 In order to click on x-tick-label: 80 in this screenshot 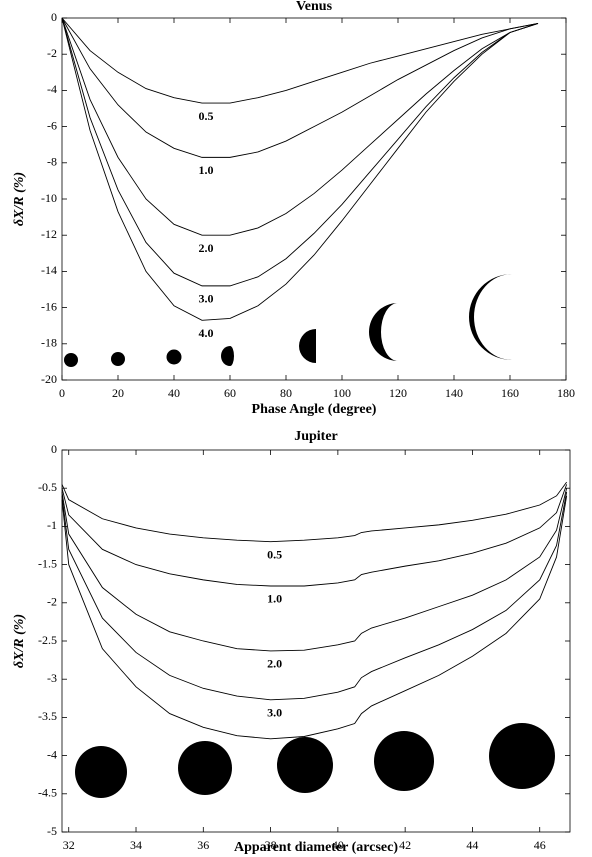, I will do `click(286, 393)`.